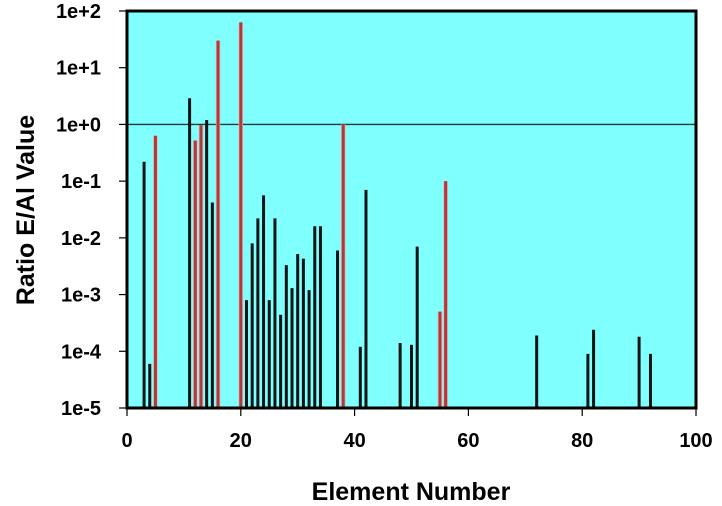 The width and height of the screenshot is (722, 506). Describe the element at coordinates (417, 430) in the screenshot. I see `x-axis: 0 20 40 60 80 100` at that location.